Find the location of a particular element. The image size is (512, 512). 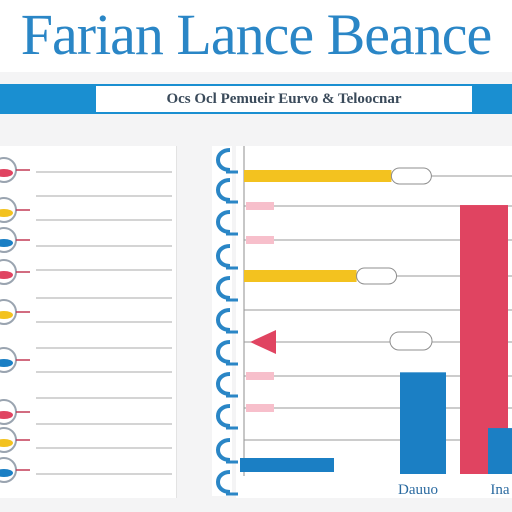

target-icon-fill is located at coordinates (6, 173).